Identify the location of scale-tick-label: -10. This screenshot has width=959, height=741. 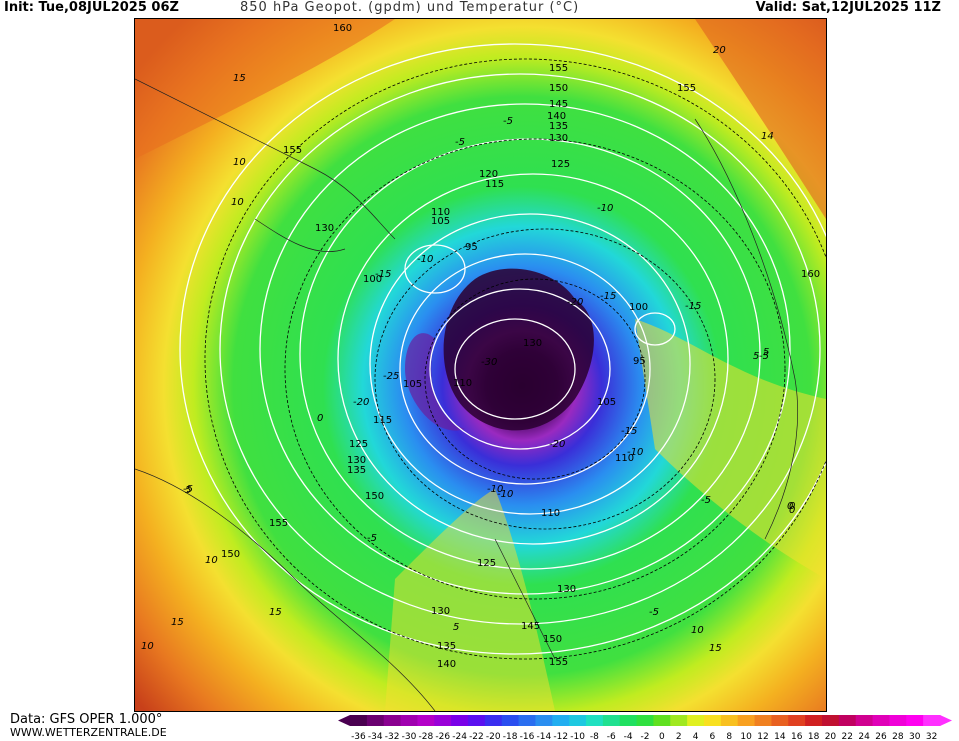
(577, 736).